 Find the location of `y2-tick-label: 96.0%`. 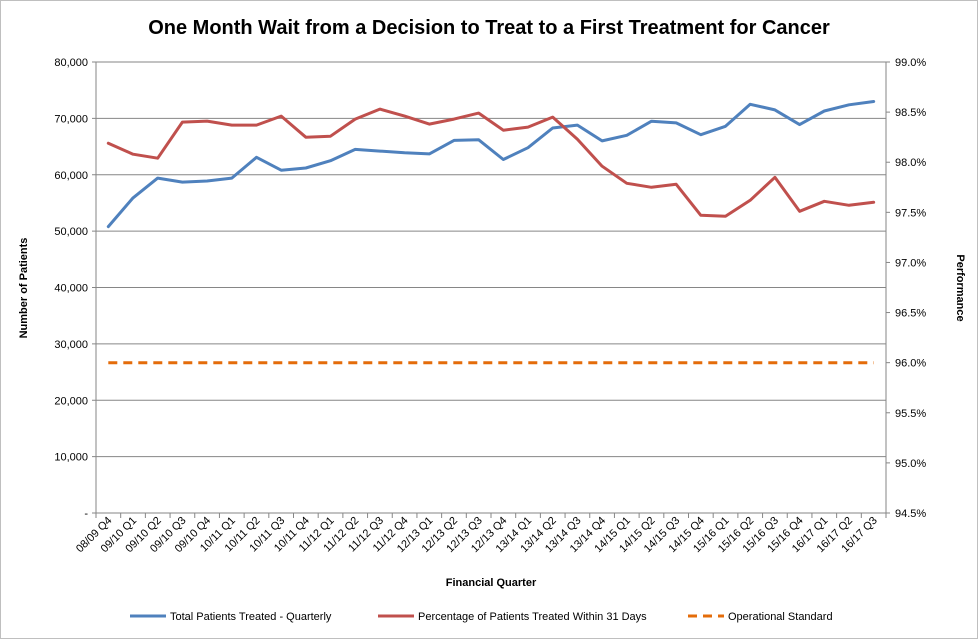

y2-tick-label: 96.0% is located at coordinates (910, 364).